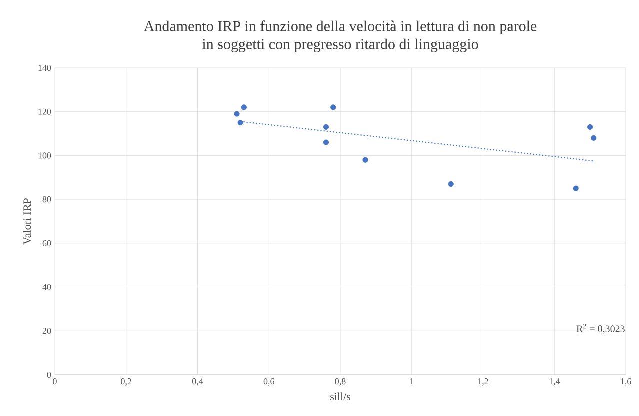  I want to click on annotation: R$^{2}$ = 0,3023, so click(600, 329).